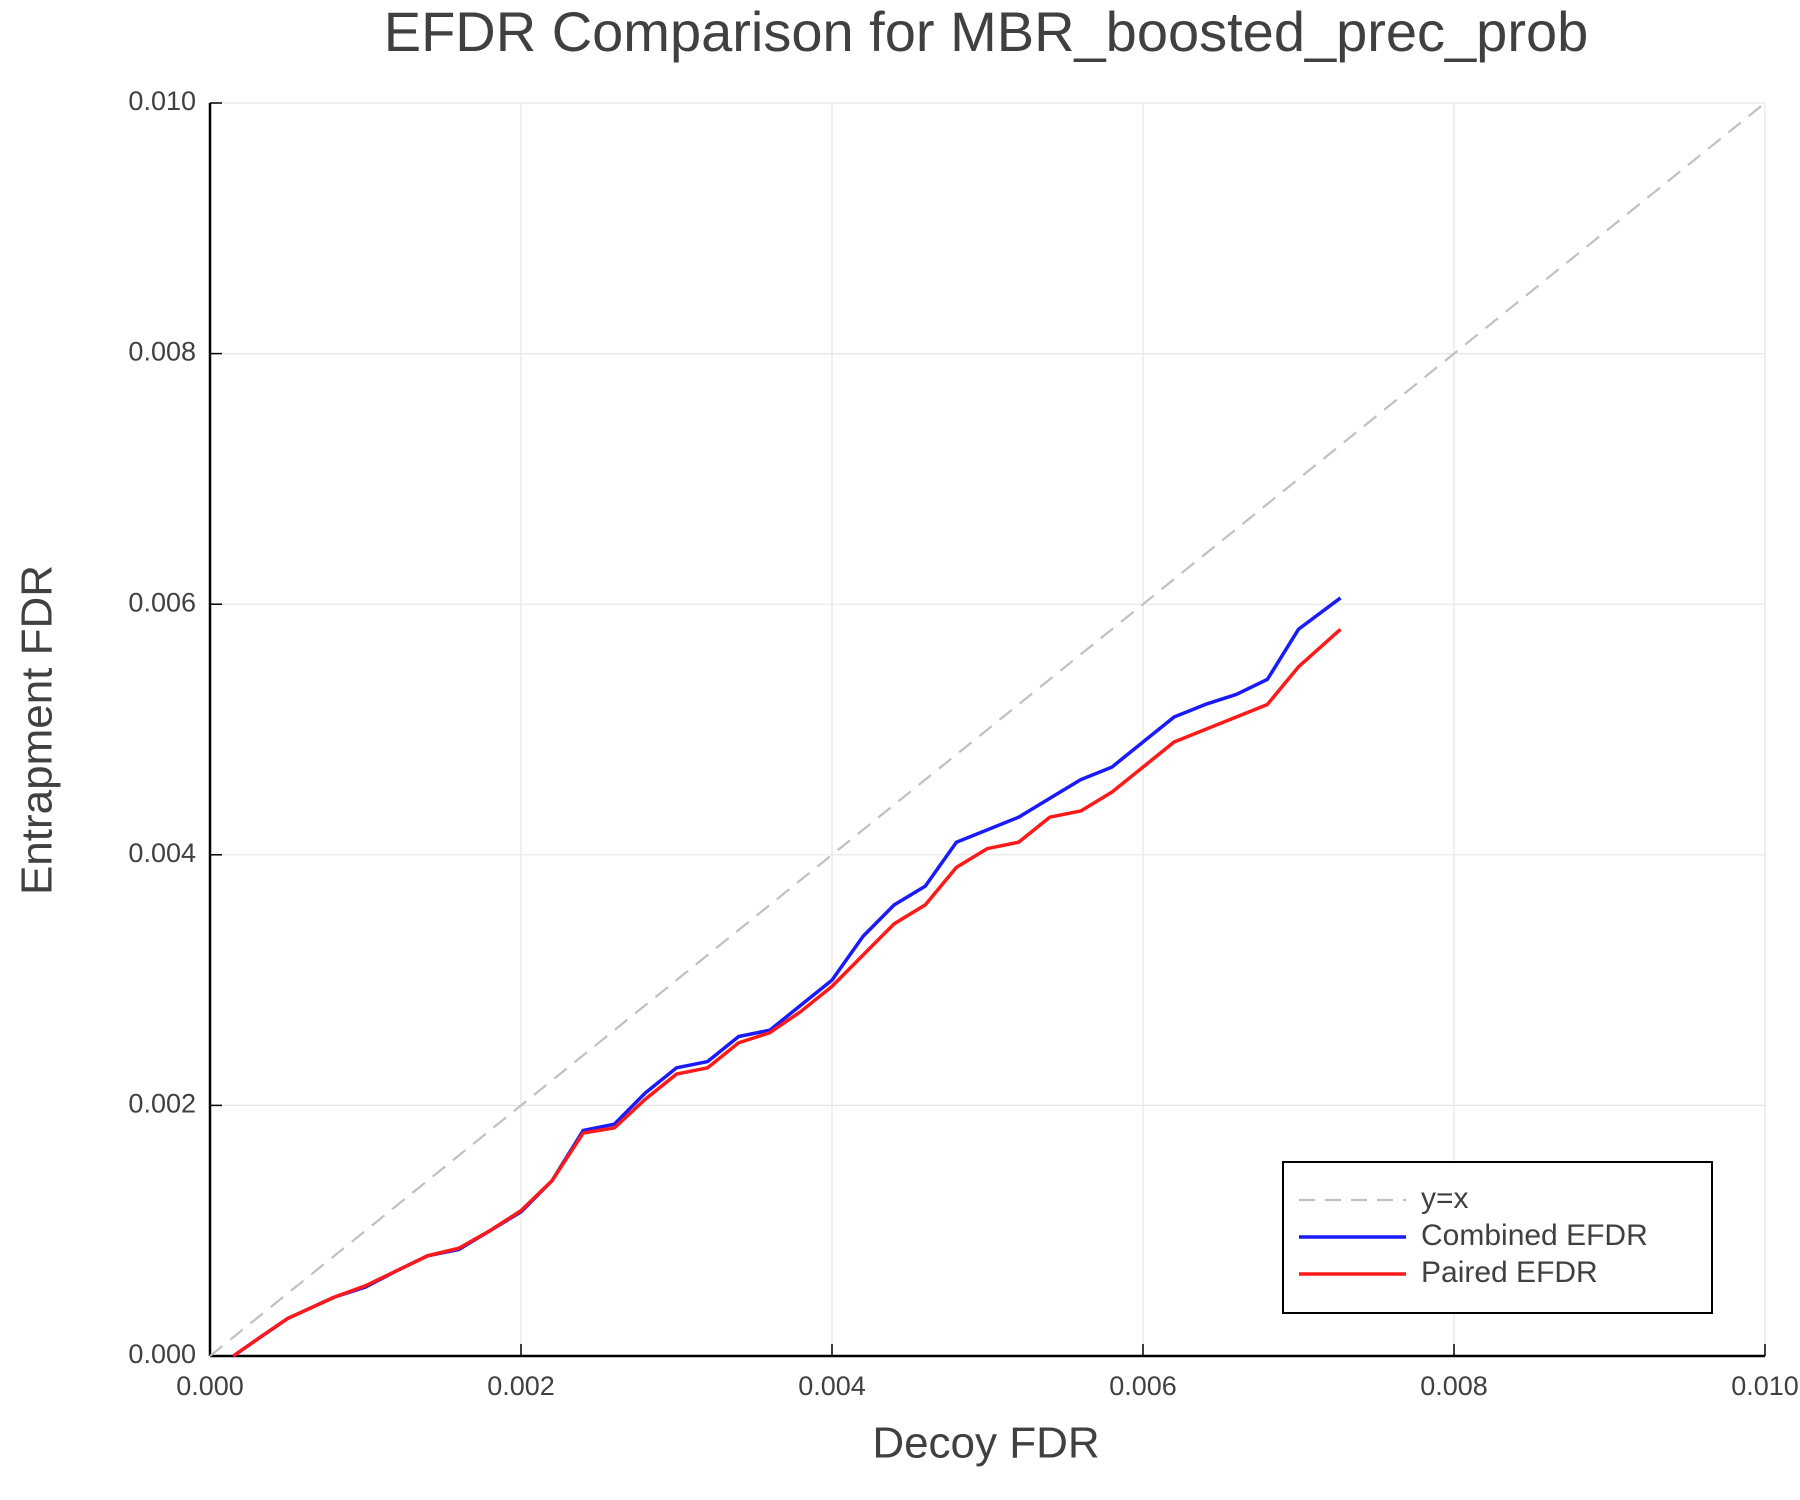  I want to click on x-tick-label: 0.008, so click(1454, 1386).